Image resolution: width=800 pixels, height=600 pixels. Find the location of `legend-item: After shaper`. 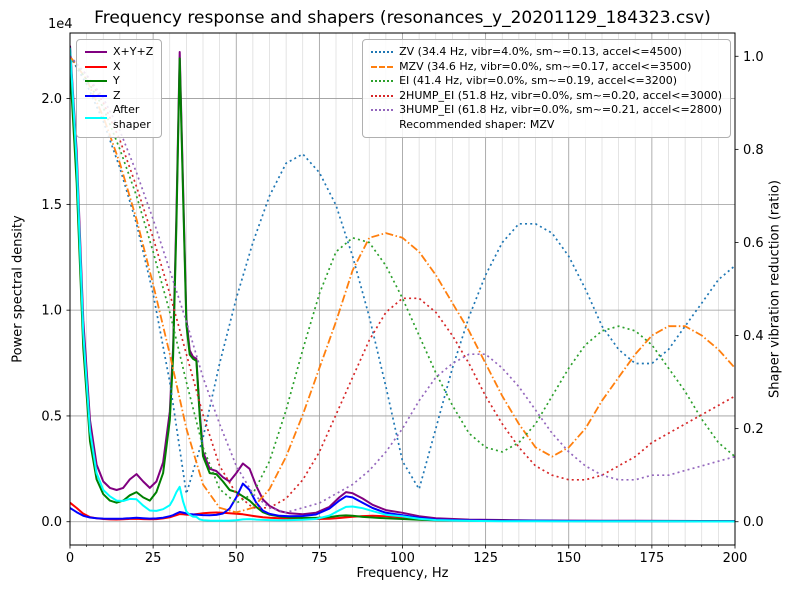

legend-item: After shaper is located at coordinates (119, 117).